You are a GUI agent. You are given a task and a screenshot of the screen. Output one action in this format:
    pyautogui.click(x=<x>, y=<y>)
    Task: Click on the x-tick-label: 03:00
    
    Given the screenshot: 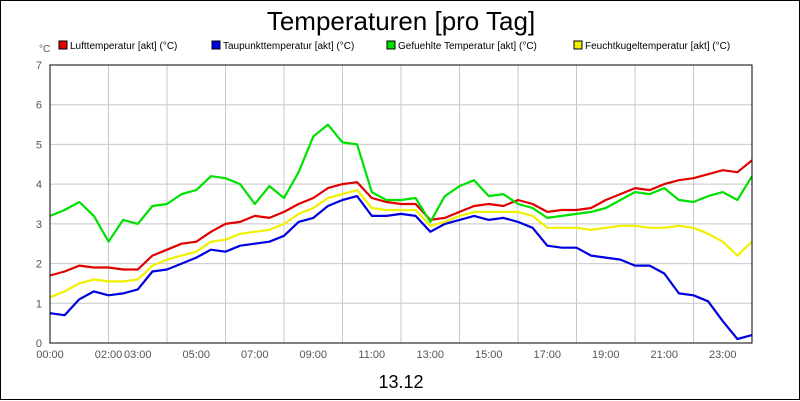 What is the action you would take?
    pyautogui.click(x=138, y=355)
    